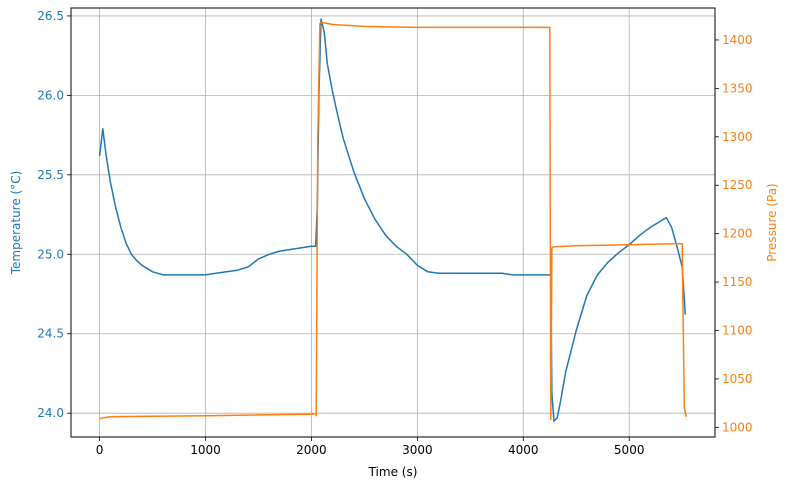 The height and width of the screenshot is (490, 789). Describe the element at coordinates (311, 450) in the screenshot. I see `x-tick-label: 2000` at that location.